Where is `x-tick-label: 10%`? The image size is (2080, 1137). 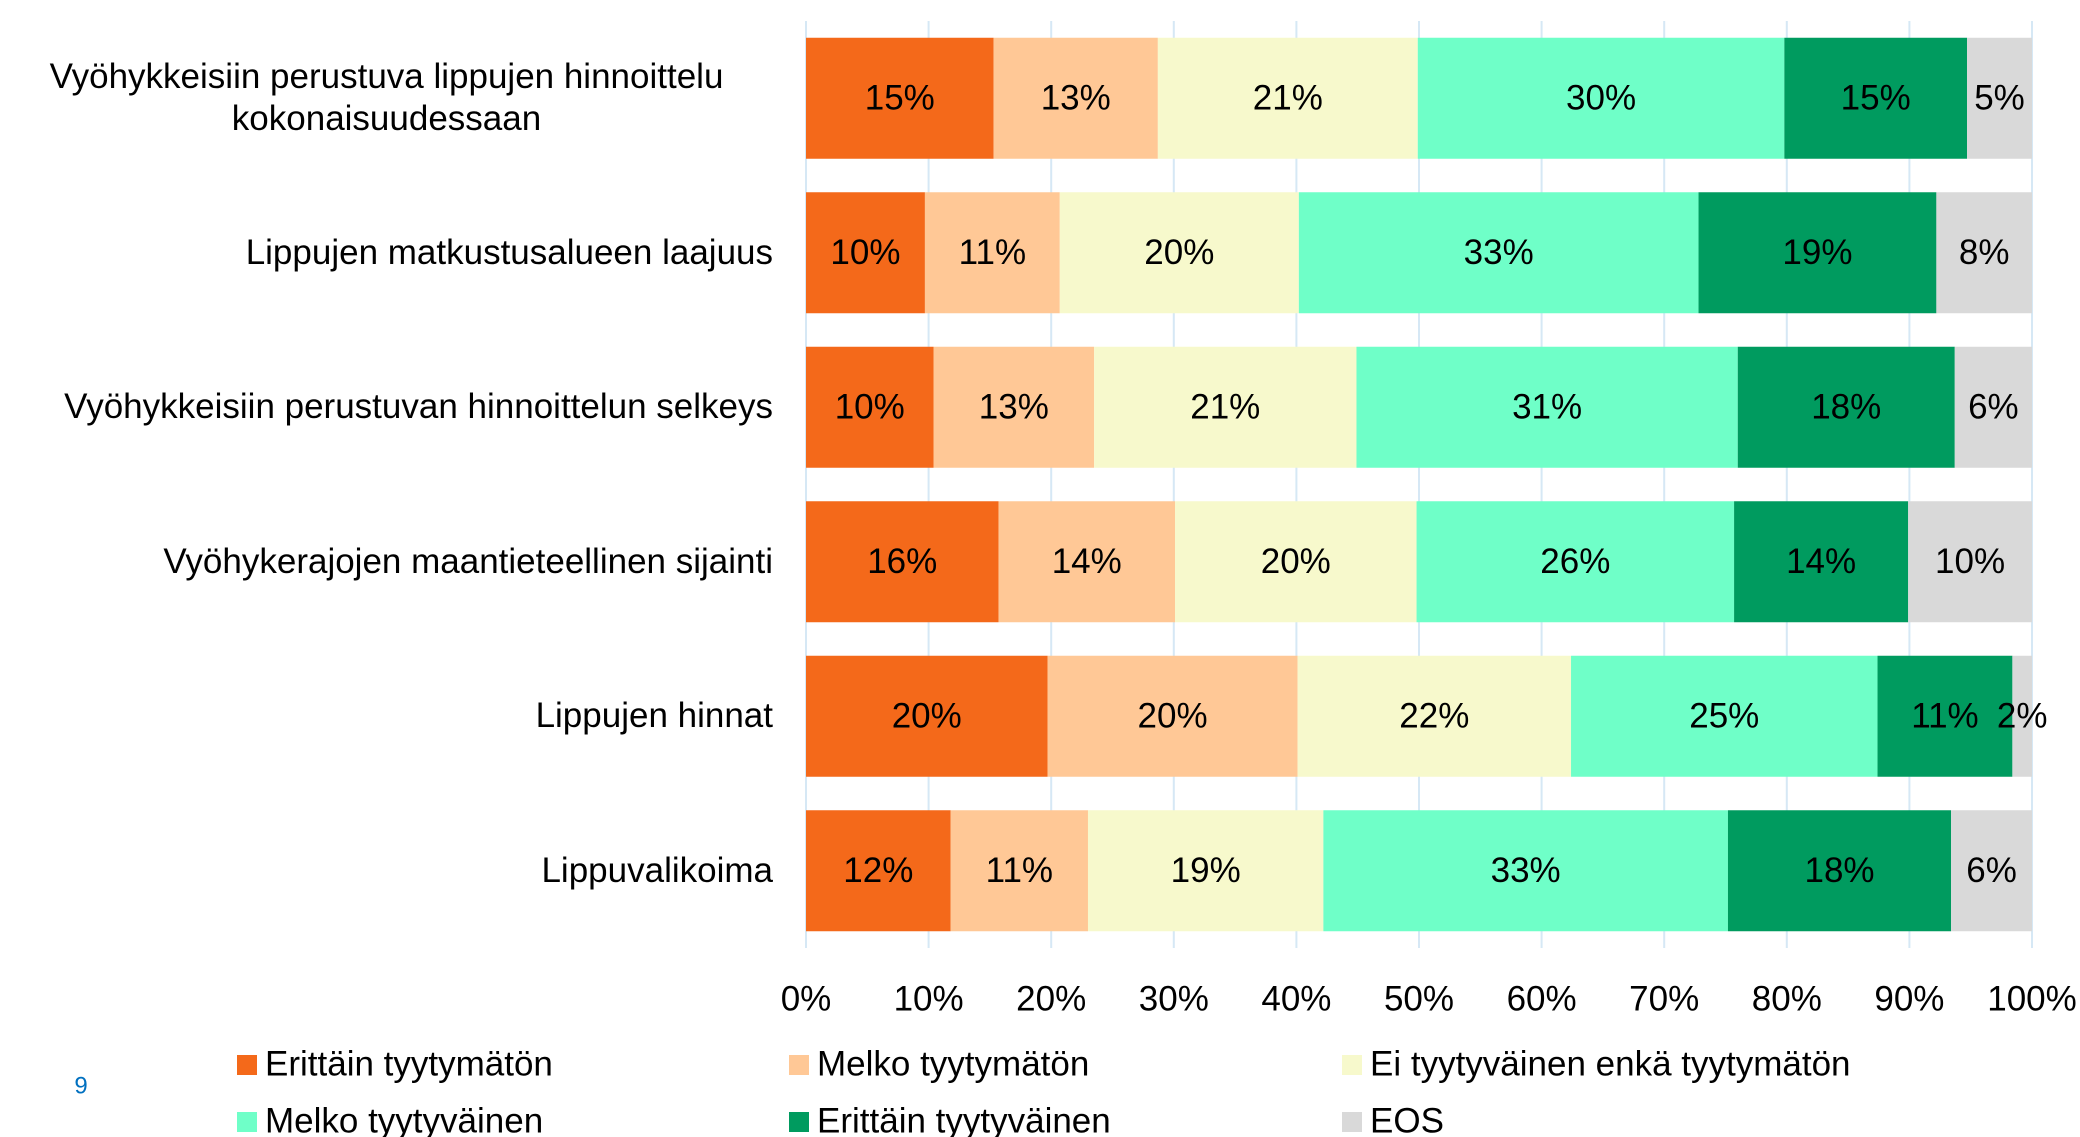
x-tick-label: 10% is located at coordinates (929, 998).